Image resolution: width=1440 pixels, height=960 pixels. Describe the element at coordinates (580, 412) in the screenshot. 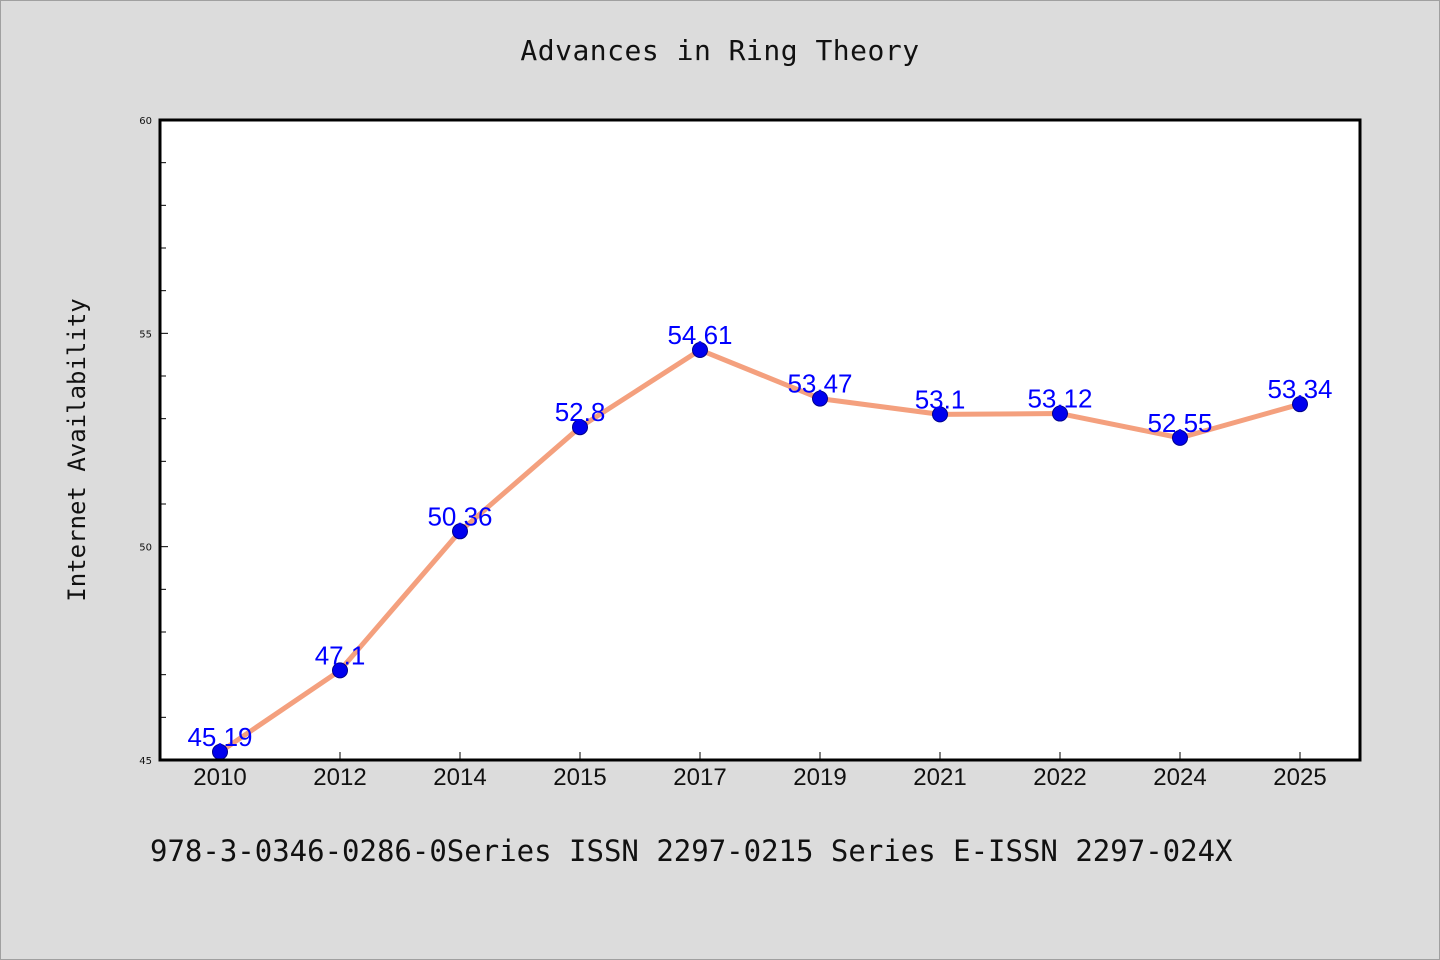

I see `data-label: 52.8` at that location.